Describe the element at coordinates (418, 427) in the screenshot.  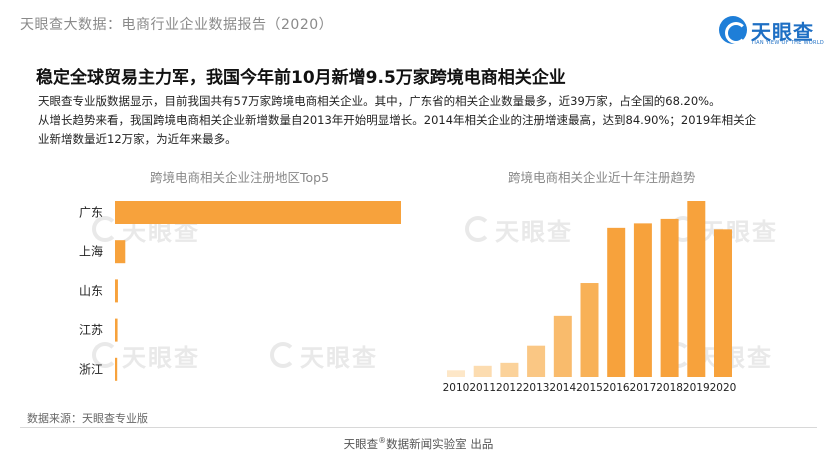
I see `footer-divider` at that location.